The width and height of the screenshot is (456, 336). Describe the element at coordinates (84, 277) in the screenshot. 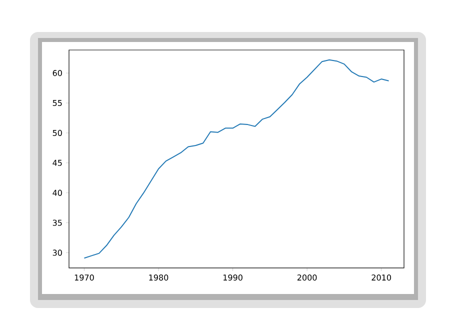

I see `x-tick-label: 1970` at that location.